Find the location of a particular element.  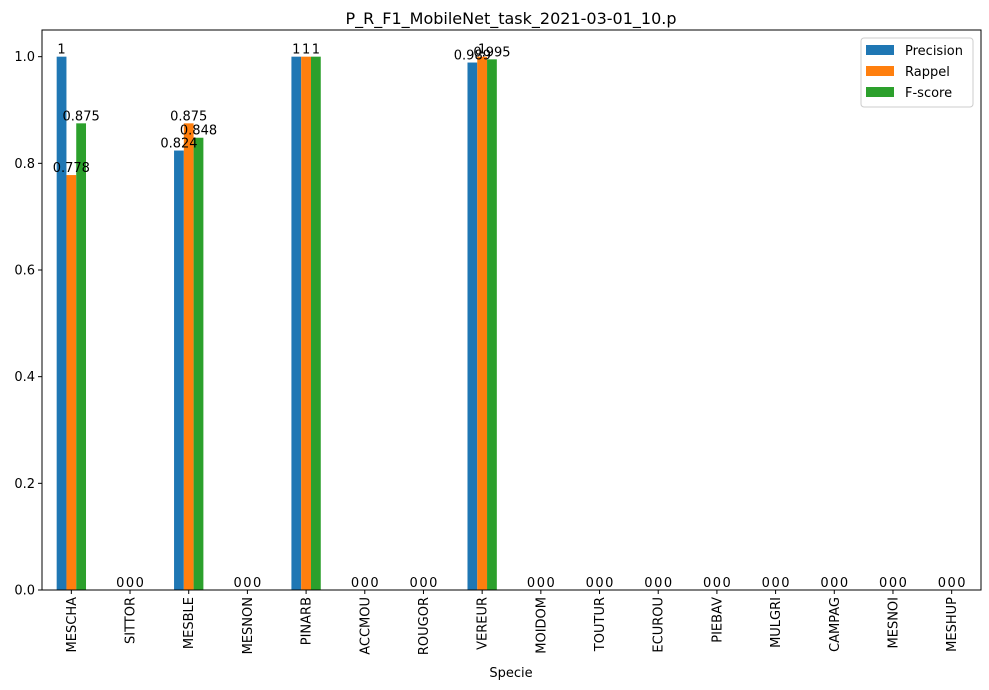

x-tick-label-toutur: TOUTUR is located at coordinates (600, 624).